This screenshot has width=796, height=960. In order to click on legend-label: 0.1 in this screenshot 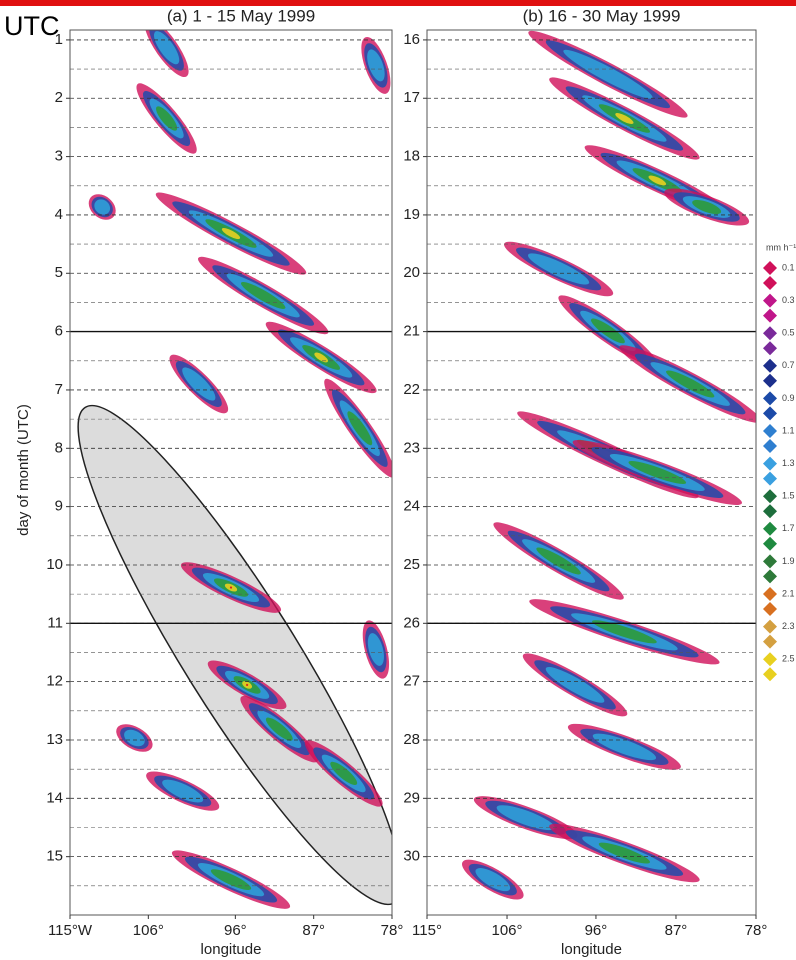, I will do `click(788, 267)`.